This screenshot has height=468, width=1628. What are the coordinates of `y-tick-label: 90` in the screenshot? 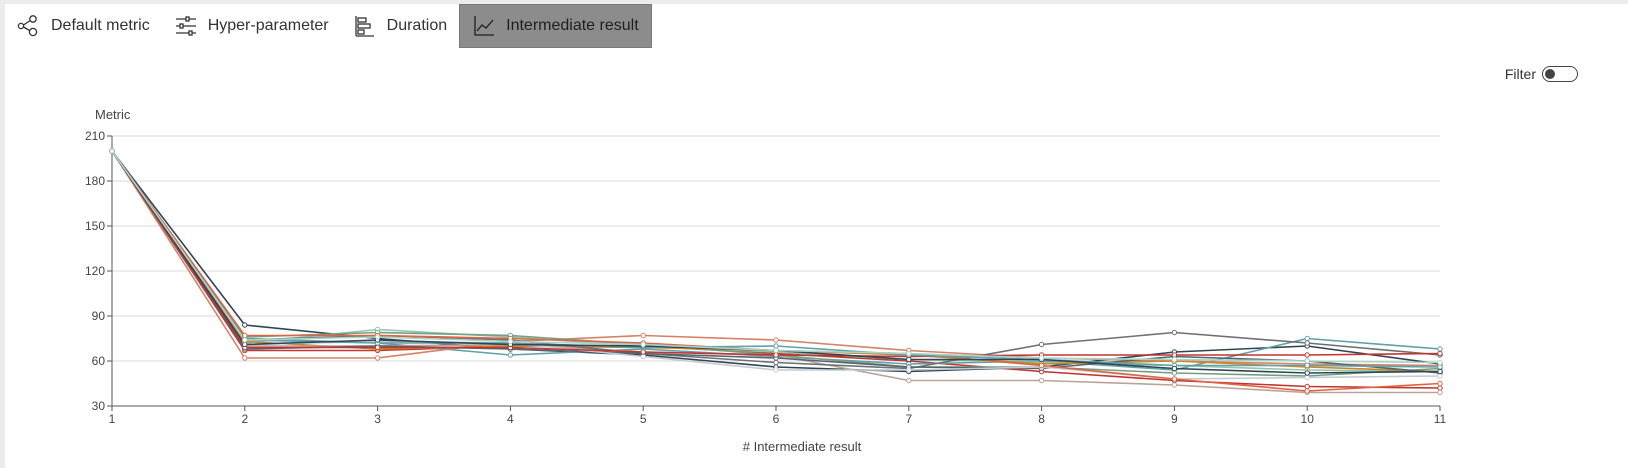 It's located at (99, 316).